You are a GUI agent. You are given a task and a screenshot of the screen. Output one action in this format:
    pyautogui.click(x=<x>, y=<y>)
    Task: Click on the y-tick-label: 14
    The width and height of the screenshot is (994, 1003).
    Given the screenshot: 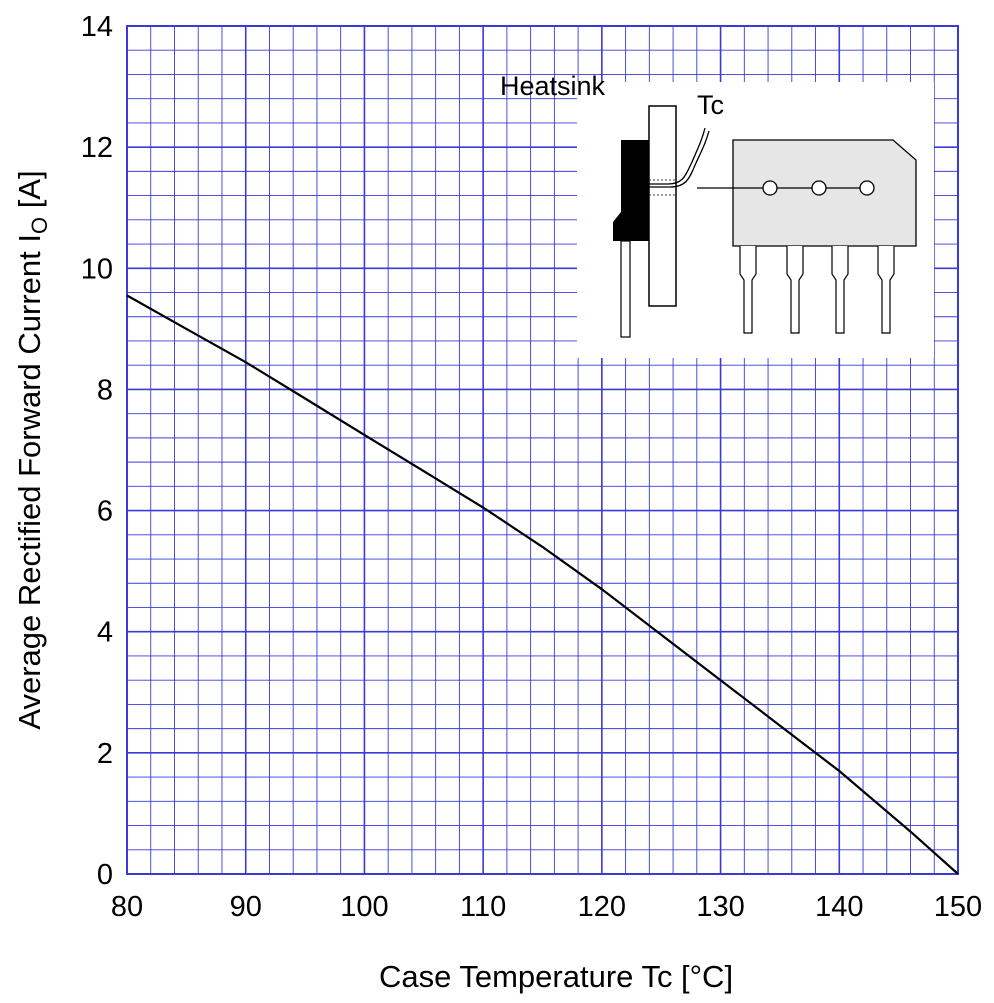 What is the action you would take?
    pyautogui.click(x=97, y=27)
    